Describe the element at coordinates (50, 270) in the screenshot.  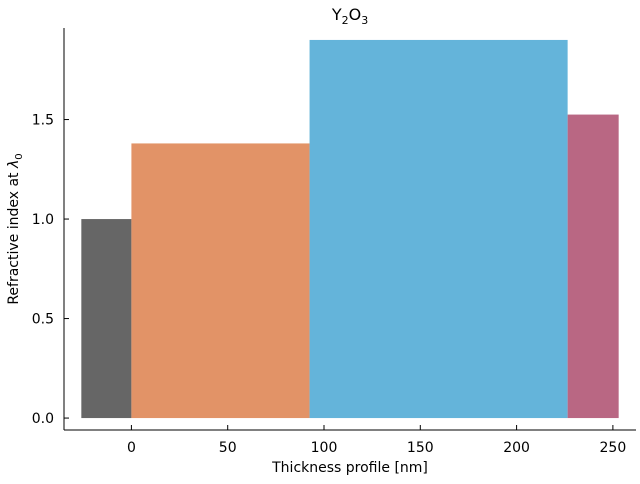
I see `y-ticks-group: 0.0 0.5 1.0 1.5` at that location.